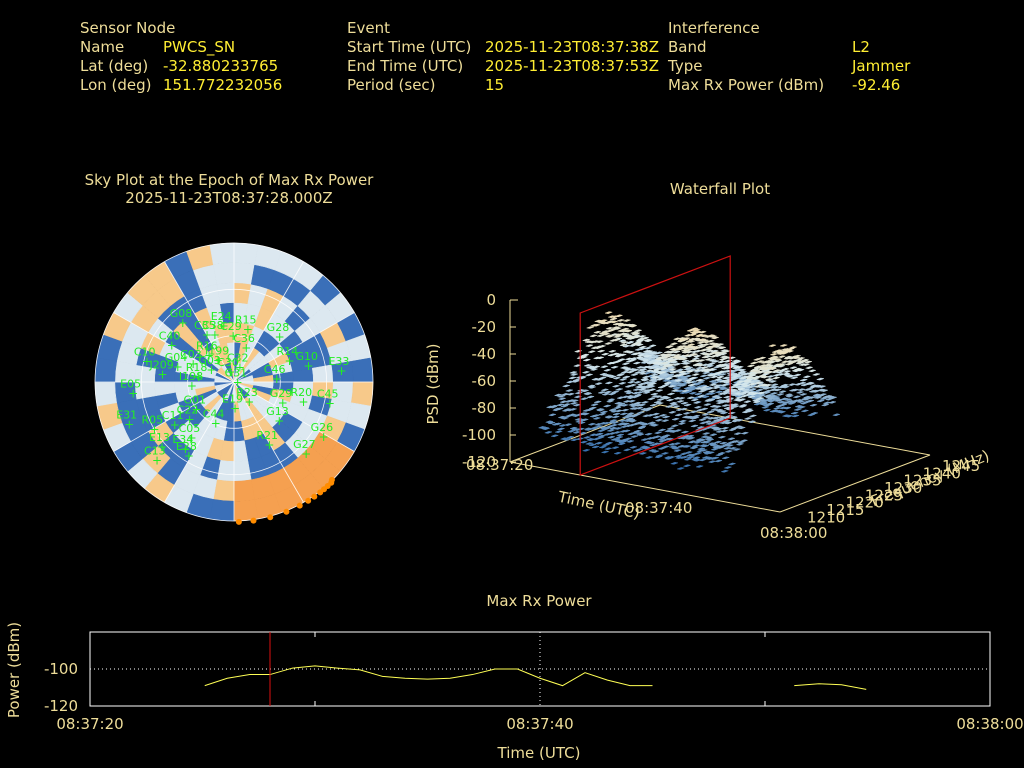 This screenshot has width=1024, height=768. Describe the element at coordinates (314, 496) in the screenshot. I see `direction-marker` at that location.